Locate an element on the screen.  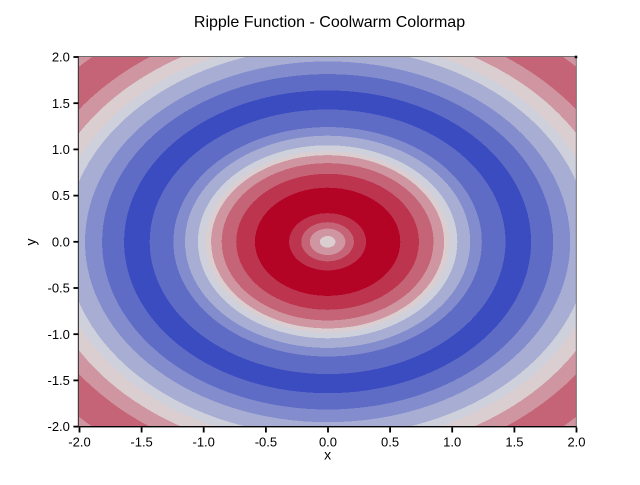
svg-text:Ripple Function - Coolwarm Col: Ripple Function - Coolwarm Colormap is located at coordinates (329, 22).